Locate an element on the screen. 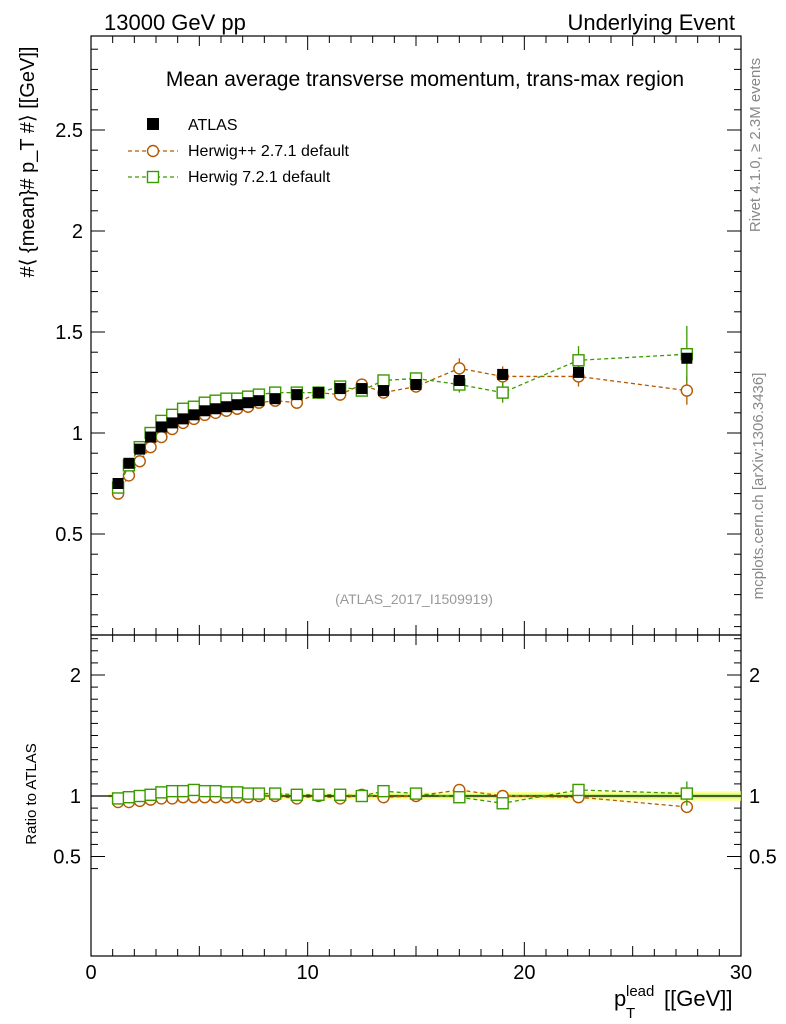 The height and width of the screenshot is (1024, 786). x-axis-label-sup: lead is located at coordinates (640, 991).